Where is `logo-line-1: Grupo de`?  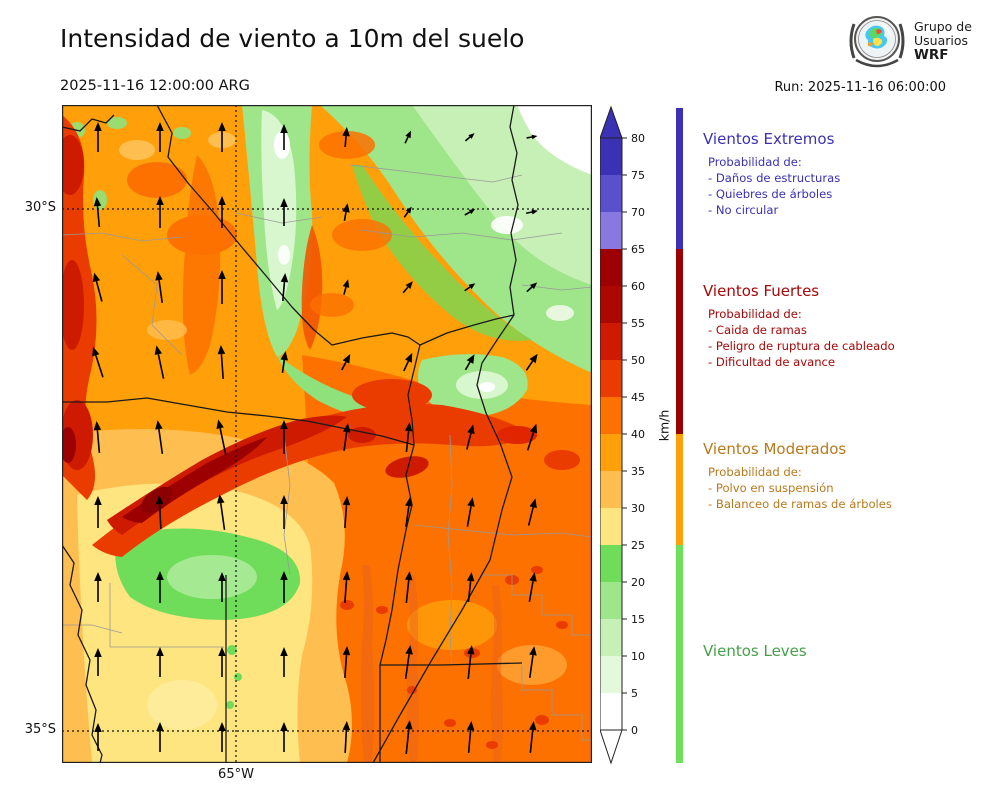 logo-line-1: Grupo de is located at coordinates (943, 26).